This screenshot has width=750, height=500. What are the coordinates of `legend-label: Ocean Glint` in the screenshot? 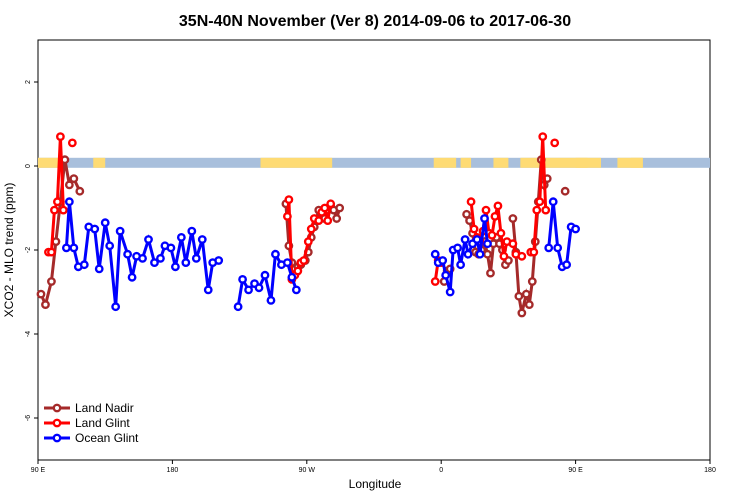 It's located at (107, 438).